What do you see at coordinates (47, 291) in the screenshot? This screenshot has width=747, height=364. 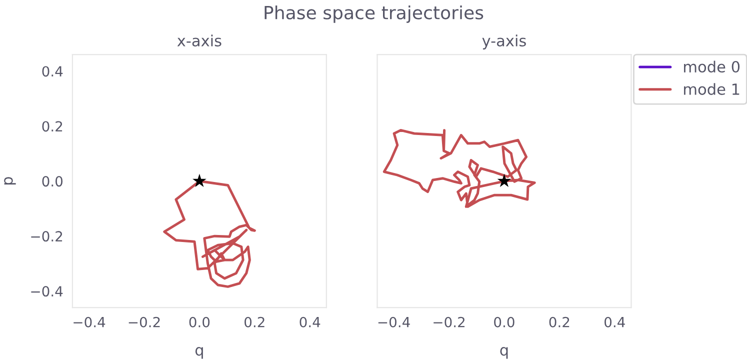 I see `y-tick-label: −0.4` at bounding box center [47, 291].